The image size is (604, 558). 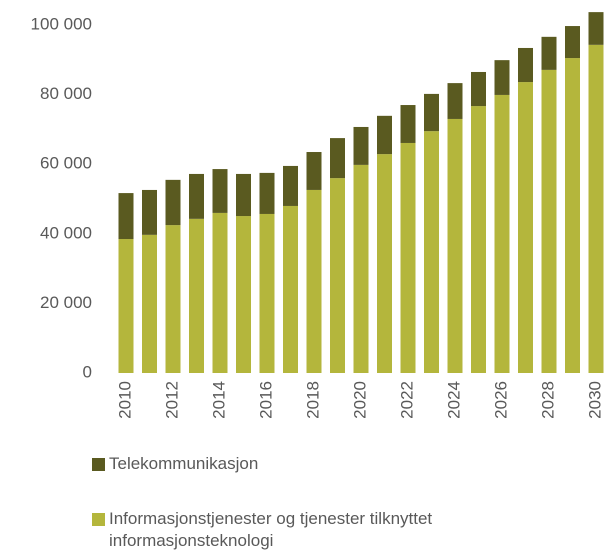 I want to click on x-tick-label: 2012, so click(x=171, y=400).